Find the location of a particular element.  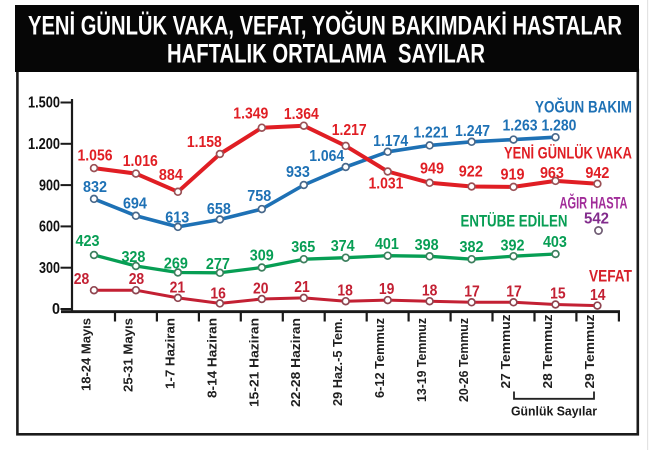

svg-text: 658 is located at coordinates (219, 209).